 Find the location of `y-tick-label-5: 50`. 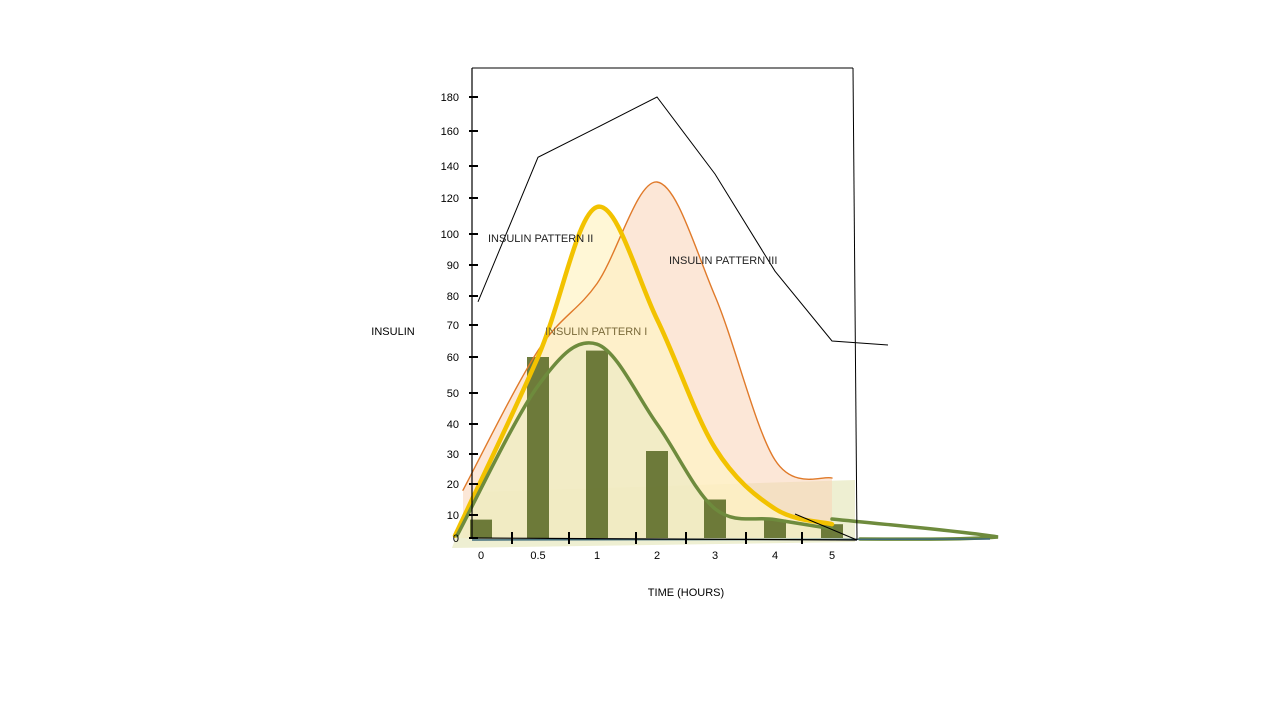

y-tick-label-5: 50 is located at coordinates (453, 394).